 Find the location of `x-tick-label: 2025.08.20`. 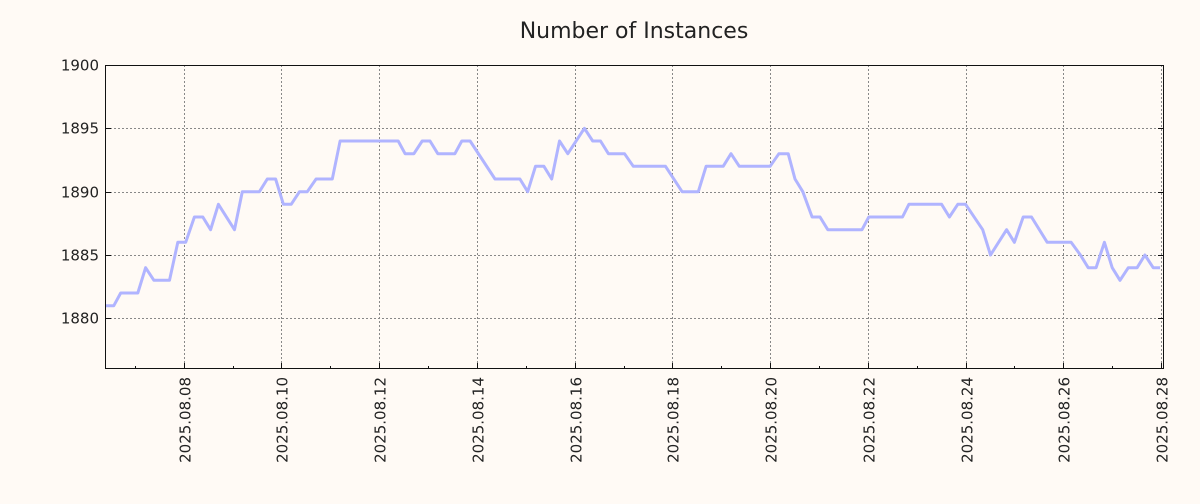

x-tick-label: 2025.08.20 is located at coordinates (772, 420).